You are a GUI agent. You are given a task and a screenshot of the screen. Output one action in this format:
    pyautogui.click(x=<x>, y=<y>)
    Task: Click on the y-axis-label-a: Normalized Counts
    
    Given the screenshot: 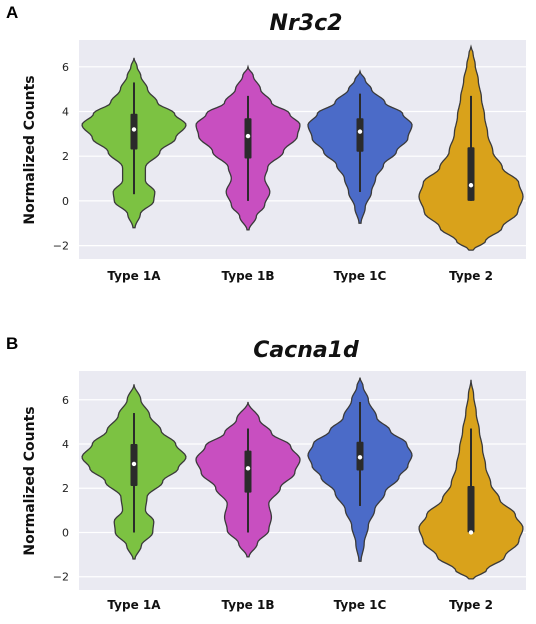 What is the action you would take?
    pyautogui.click(x=30, y=149)
    